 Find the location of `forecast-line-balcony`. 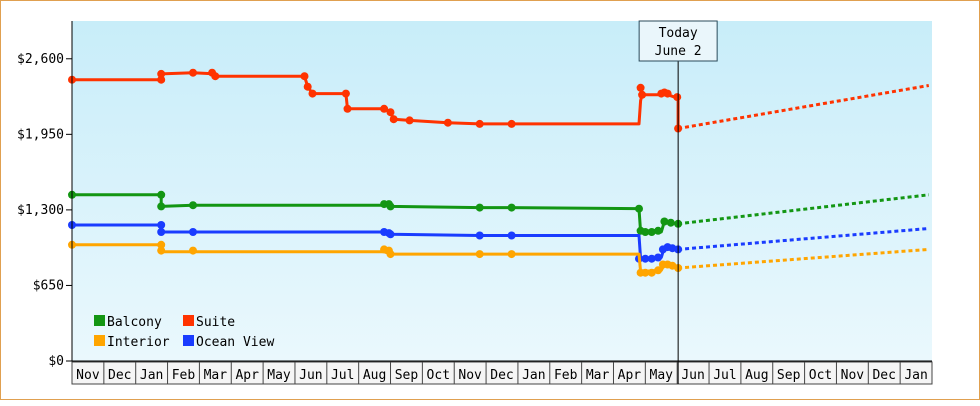

forecast-line-balcony is located at coordinates (803, 209).